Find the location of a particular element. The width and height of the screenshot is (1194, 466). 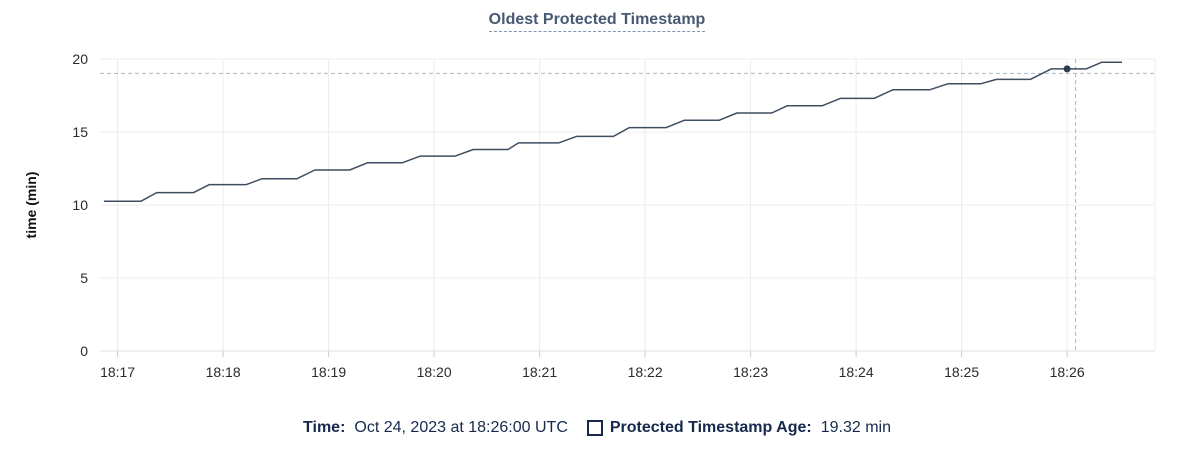

x-tick-label: 18:19 is located at coordinates (329, 372).